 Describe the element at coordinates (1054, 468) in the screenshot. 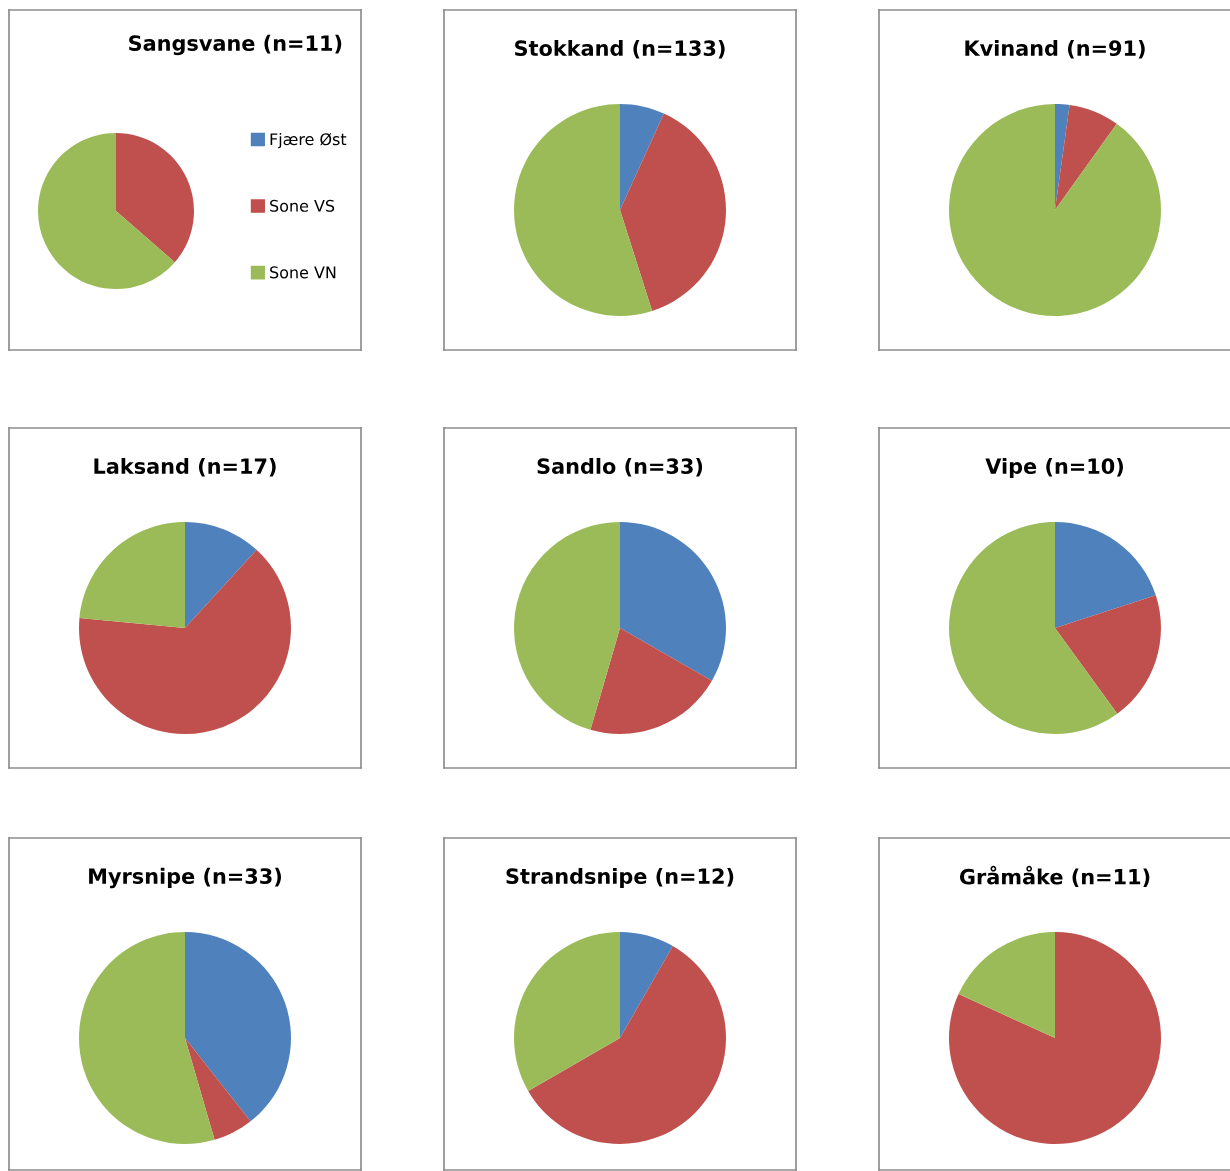

I see `chart-title: Vipe (n=10)` at that location.